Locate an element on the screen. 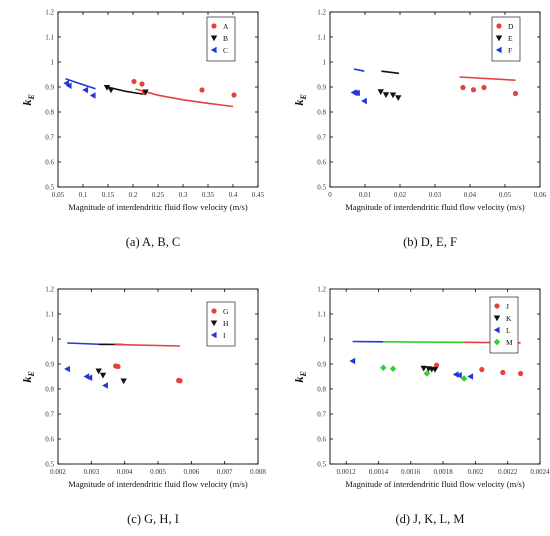 The width and height of the screenshot is (550, 536). data-point-h is located at coordinates (103, 375).